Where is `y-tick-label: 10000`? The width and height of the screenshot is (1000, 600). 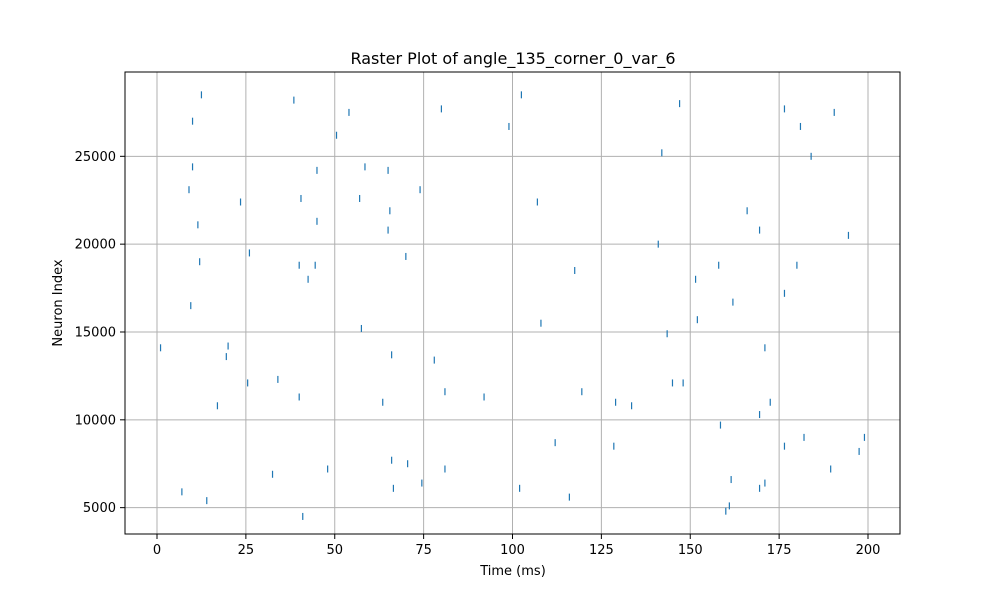 y-tick-label: 10000 is located at coordinates (95, 420).